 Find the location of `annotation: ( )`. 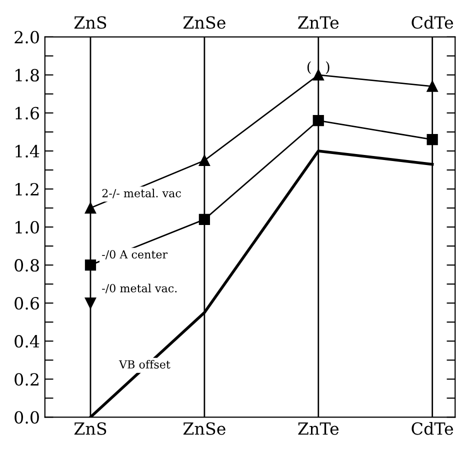

annotation: ( ) is located at coordinates (318, 67).